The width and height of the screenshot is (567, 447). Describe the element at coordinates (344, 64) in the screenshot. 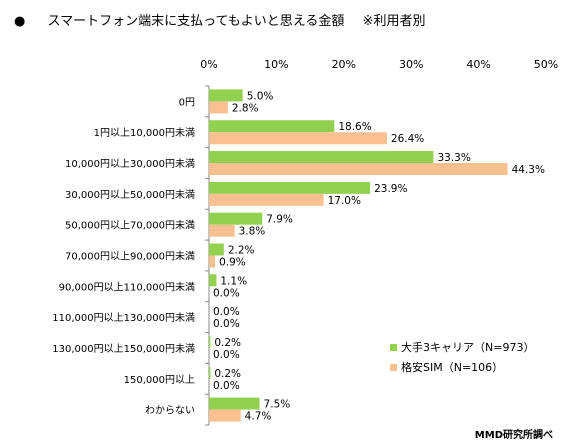

I see `x-tick-label: 20%` at that location.